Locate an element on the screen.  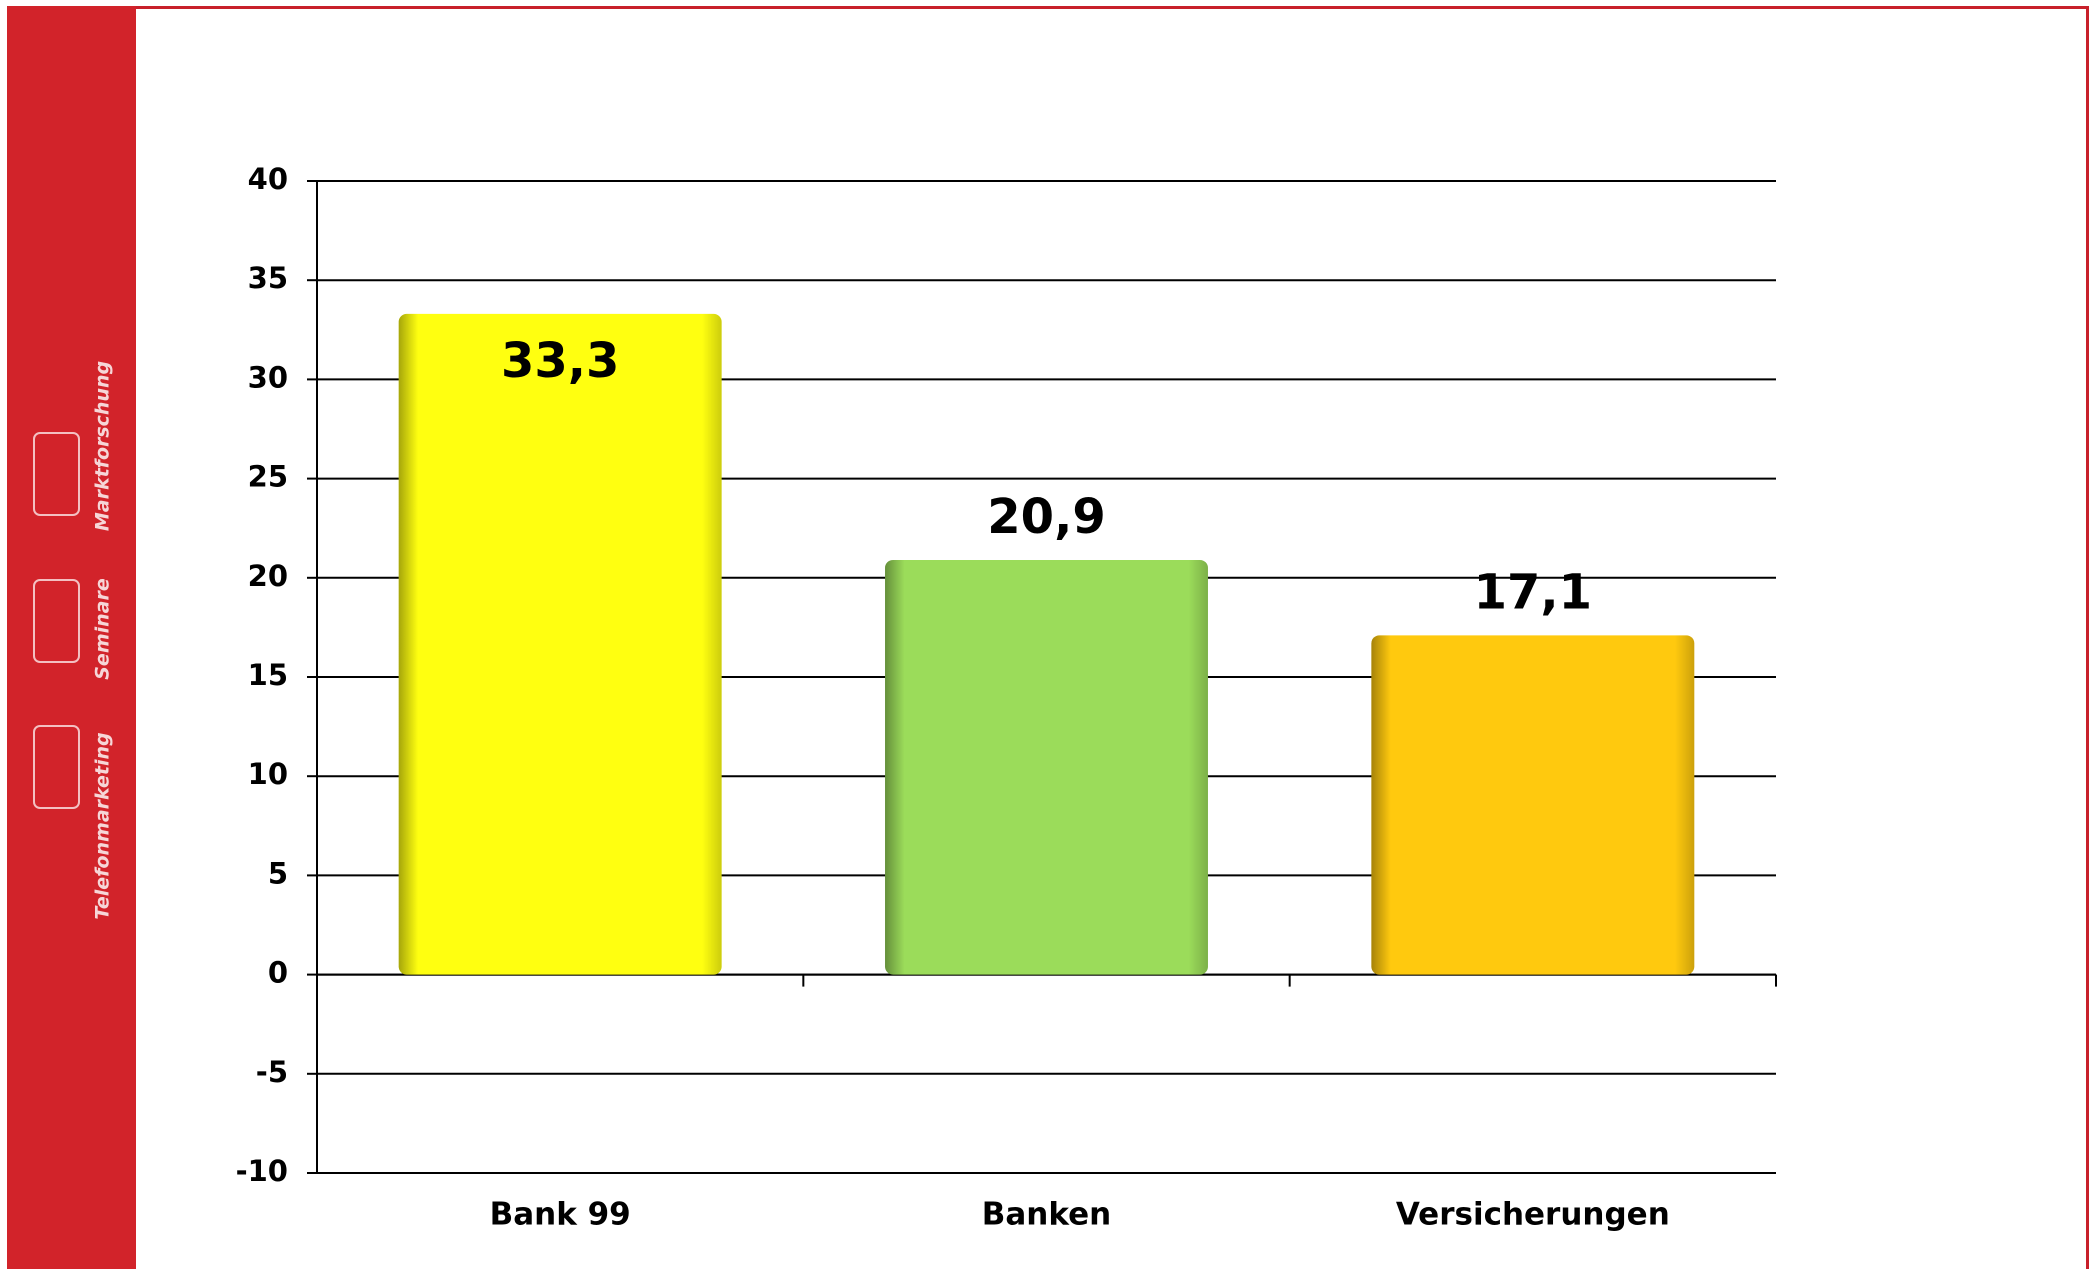
y-tick-label: 20 is located at coordinates (268, 576).